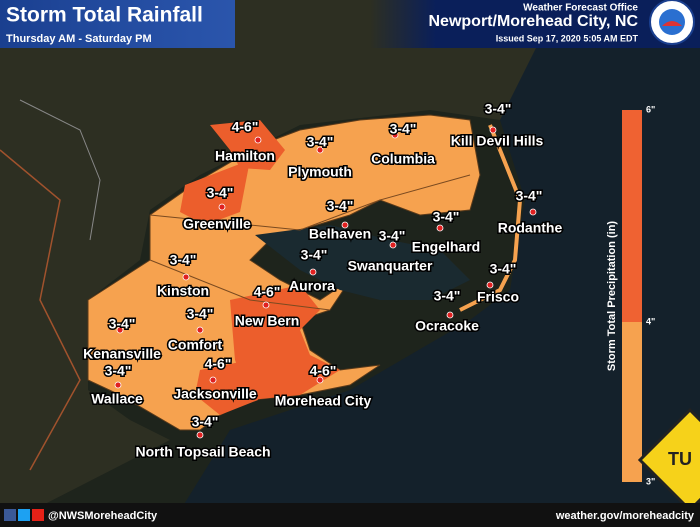 Image resolution: width=700 pixels, height=527 pixels. Describe the element at coordinates (632, 216) in the screenshot. I see `legend-bar-high` at that location.